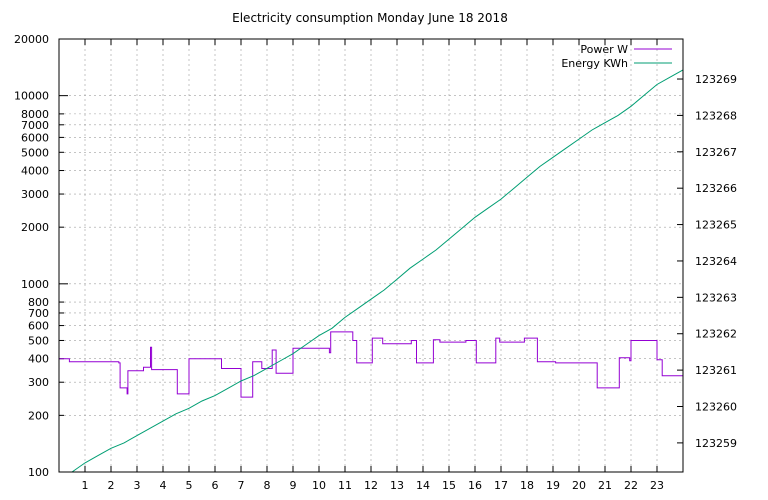  I want to click on y2-tick-label: 123267, so click(716, 152).